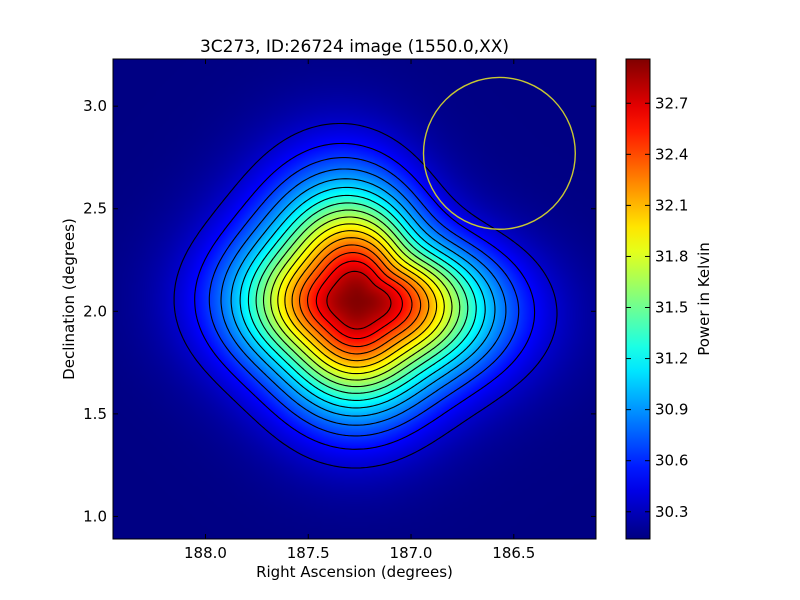  Describe the element at coordinates (95, 106) in the screenshot. I see `y-tick-label: 3.0` at that location.